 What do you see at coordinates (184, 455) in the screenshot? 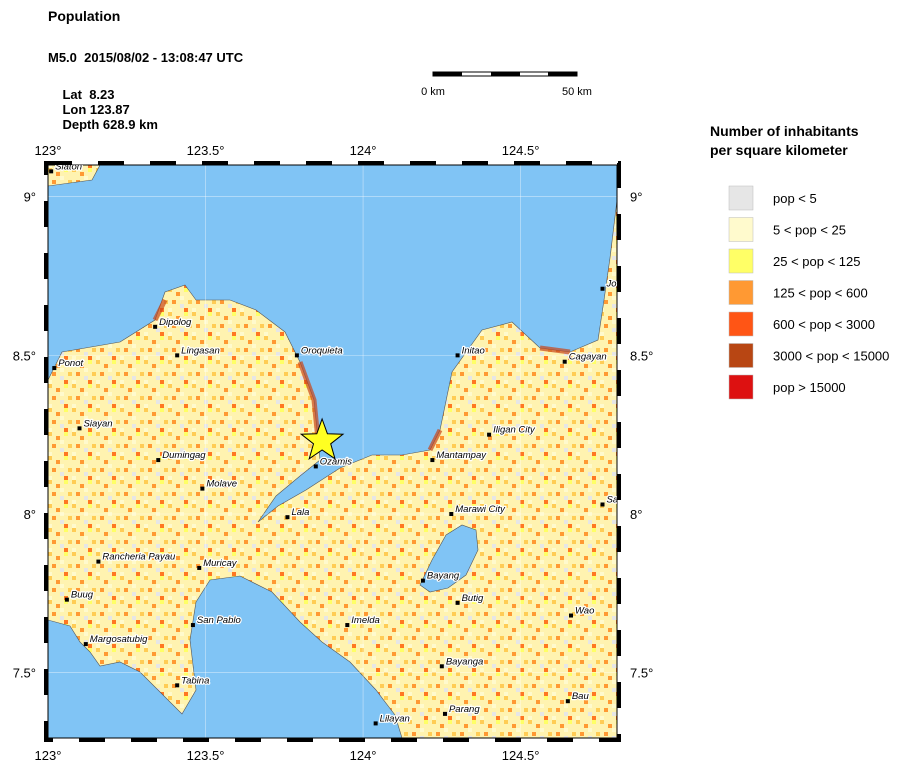
I see `city-label: Dumingag` at bounding box center [184, 455].